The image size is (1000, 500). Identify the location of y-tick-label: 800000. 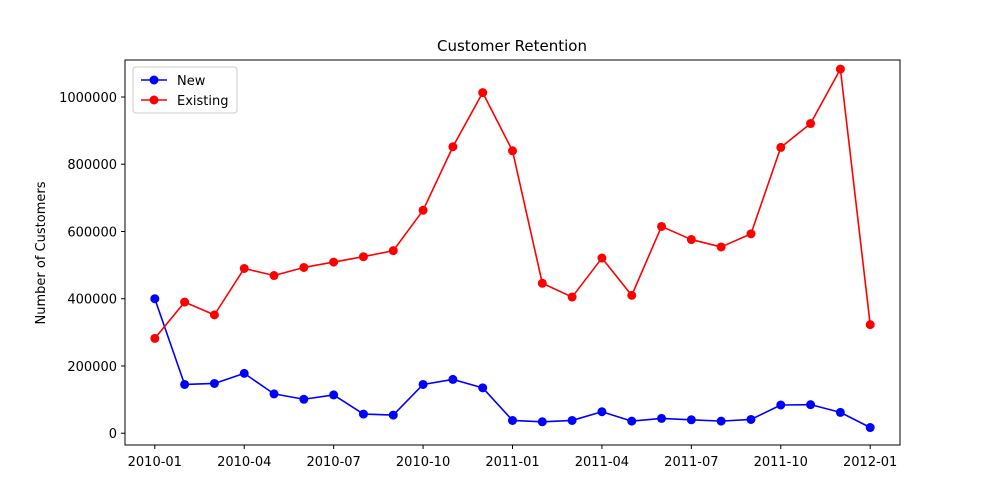
(92, 165).